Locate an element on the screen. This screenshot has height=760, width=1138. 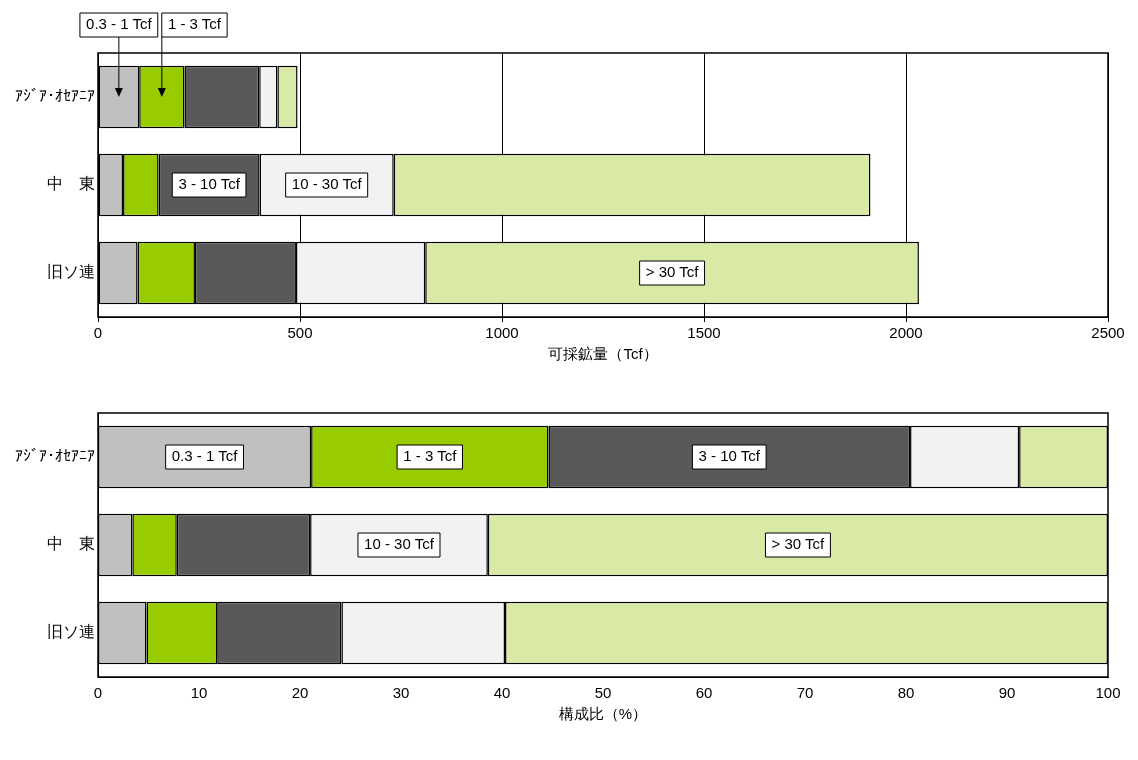
x-tick-label: 20 is located at coordinates (300, 693).